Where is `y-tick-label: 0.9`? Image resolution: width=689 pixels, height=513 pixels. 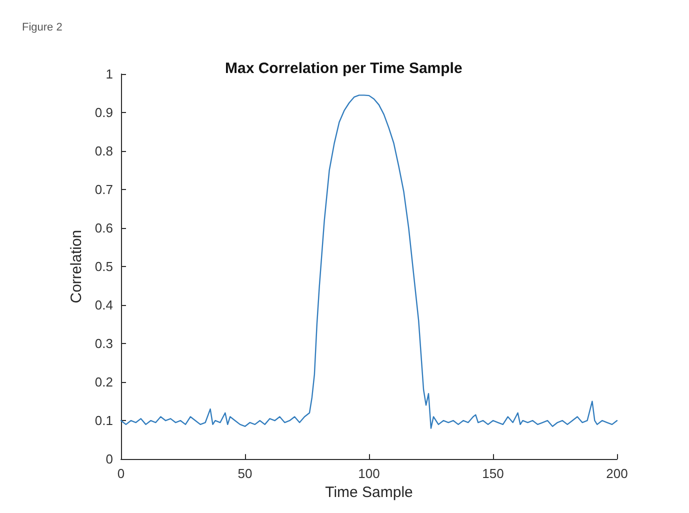
y-tick-label: 0.9 is located at coordinates (103, 112).